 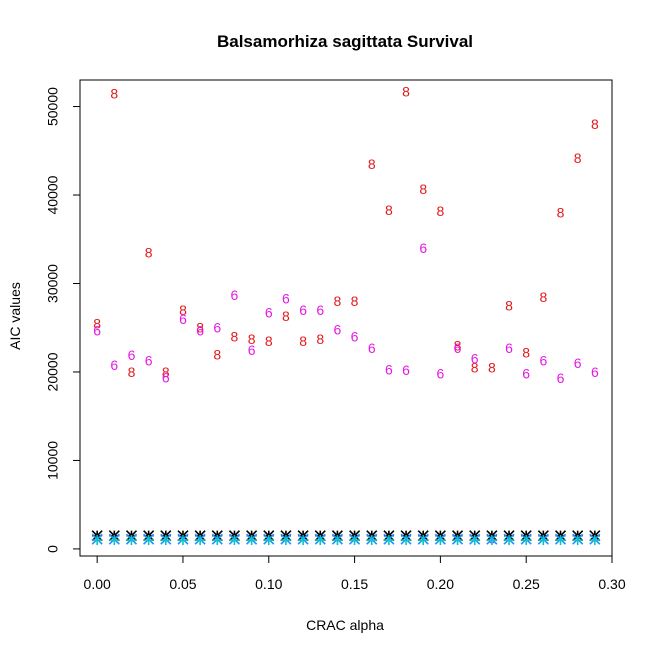 What do you see at coordinates (53, 194) in the screenshot?
I see `y-tick-label: 40000` at bounding box center [53, 194].